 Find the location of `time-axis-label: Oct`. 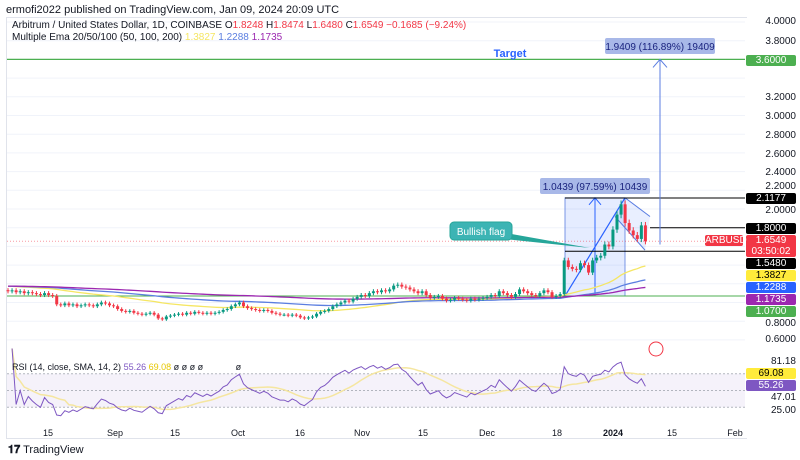

time-axis-label: Oct is located at coordinates (238, 433).